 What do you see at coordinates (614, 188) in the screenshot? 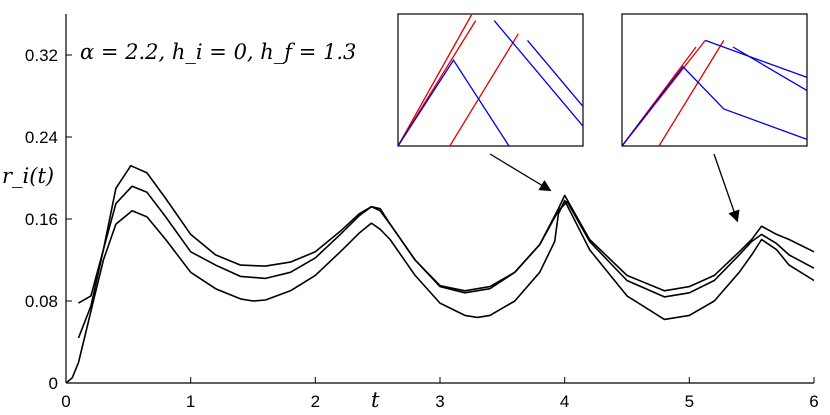
I see `inset-arrows` at bounding box center [614, 188].